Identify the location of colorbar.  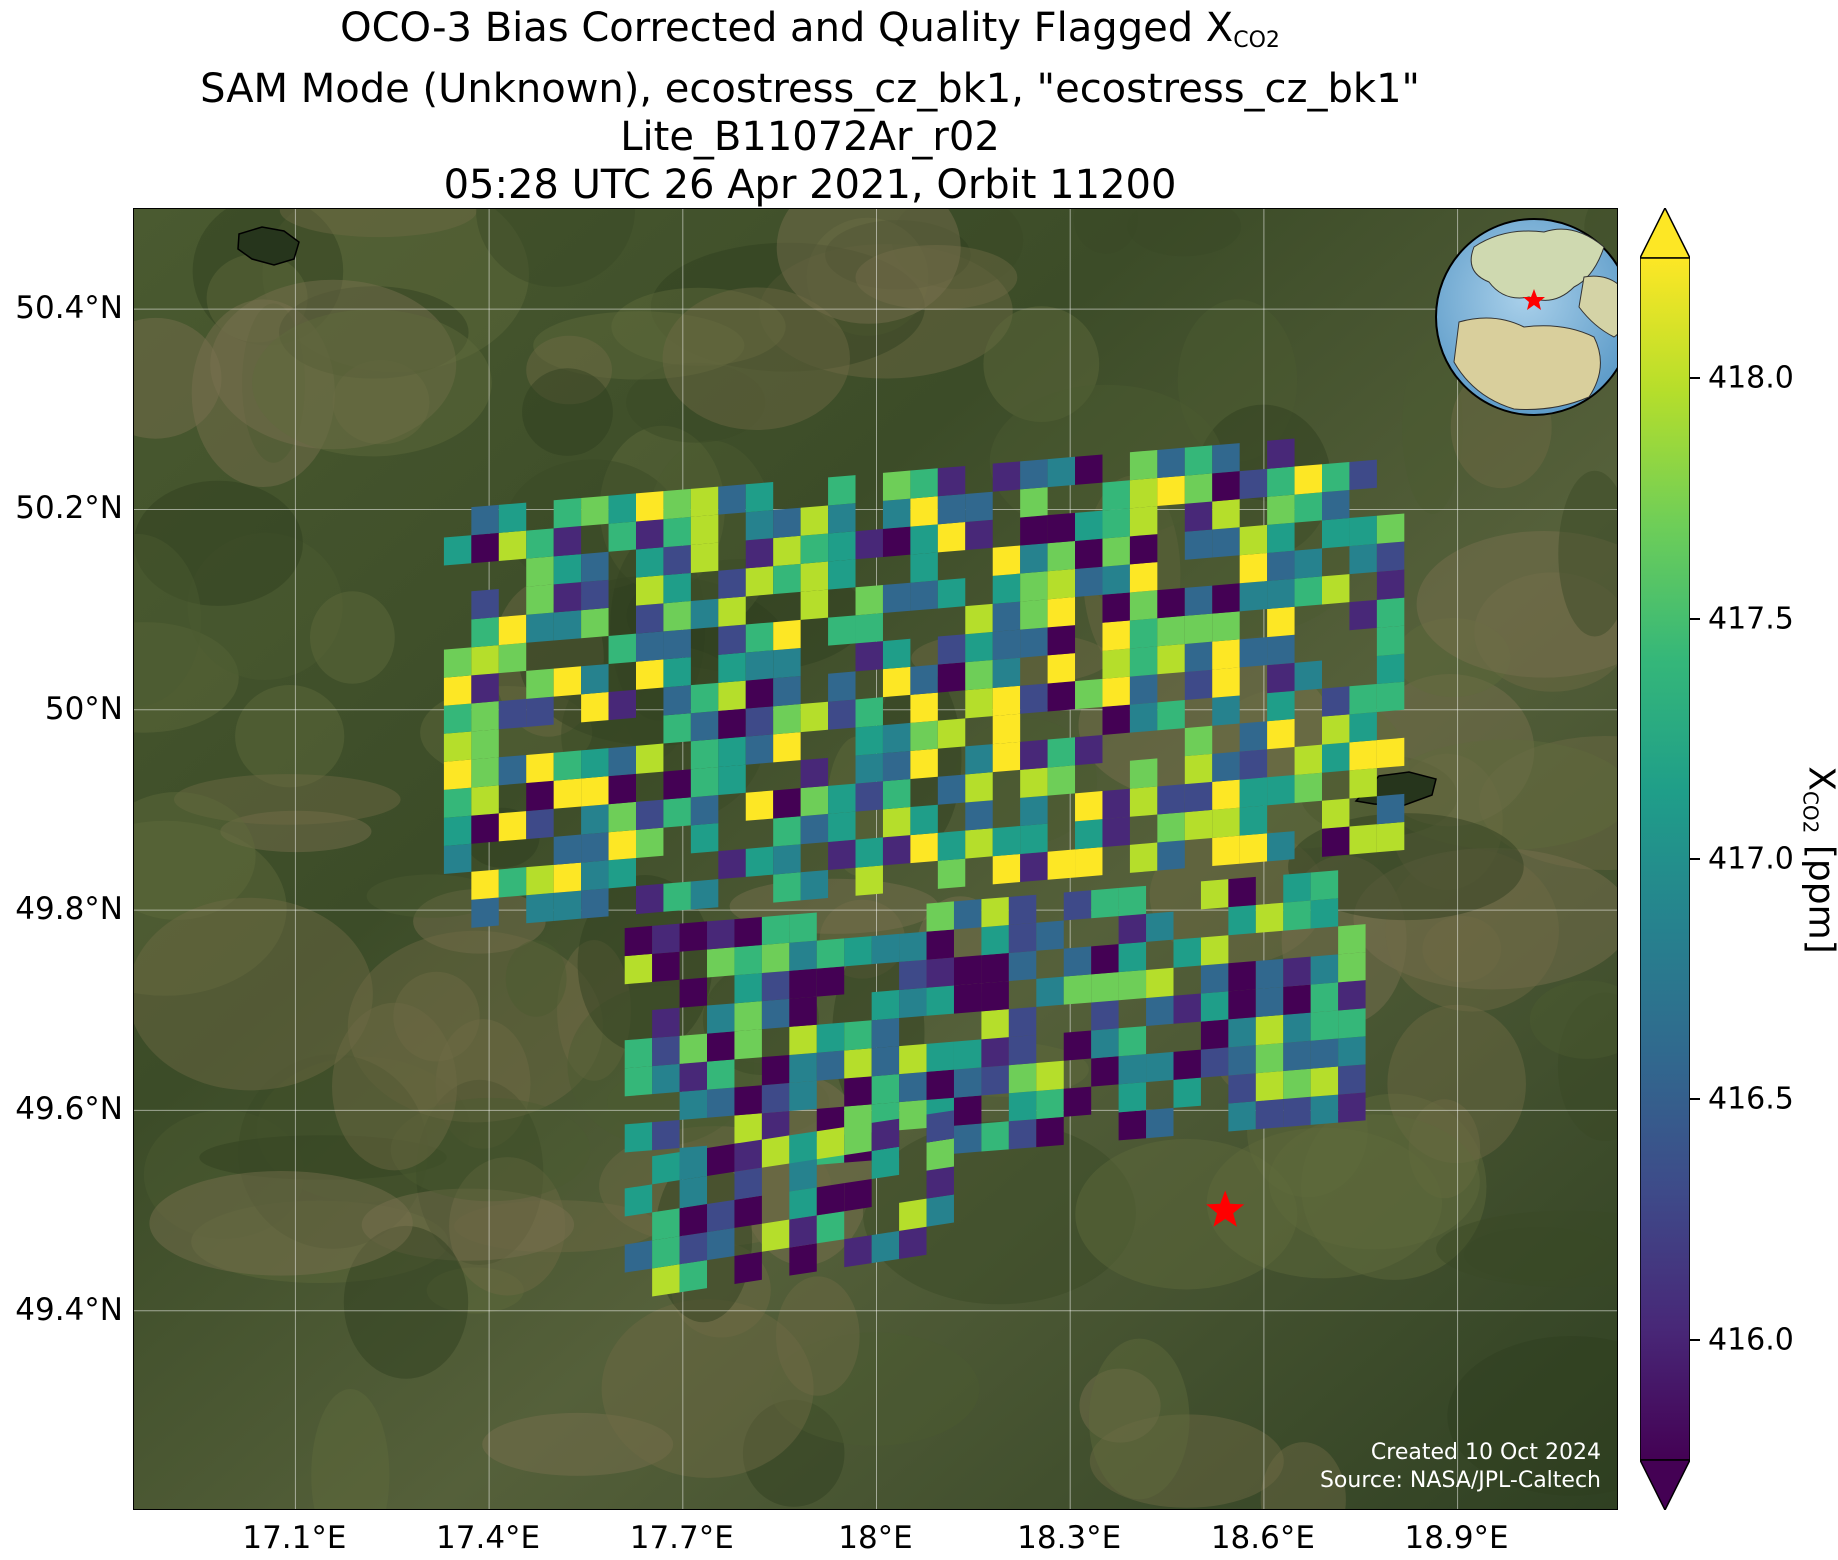
(1665, 859).